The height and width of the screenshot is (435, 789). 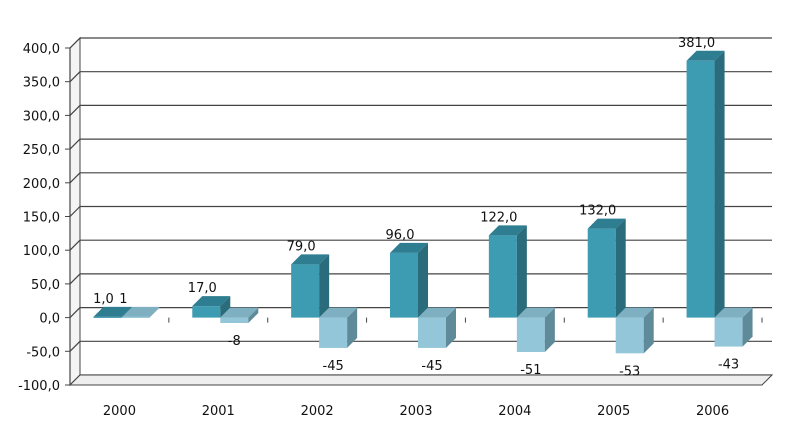 I want to click on data-label-series1: 122,0, so click(x=498, y=217).